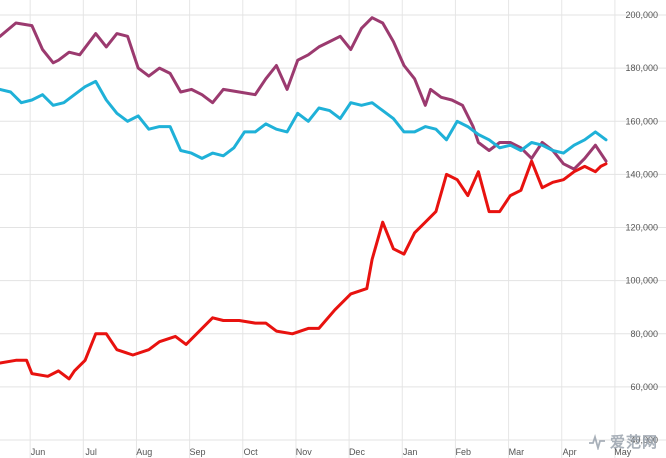  What do you see at coordinates (144, 452) in the screenshot?
I see `x-tick-label: Aug` at bounding box center [144, 452].